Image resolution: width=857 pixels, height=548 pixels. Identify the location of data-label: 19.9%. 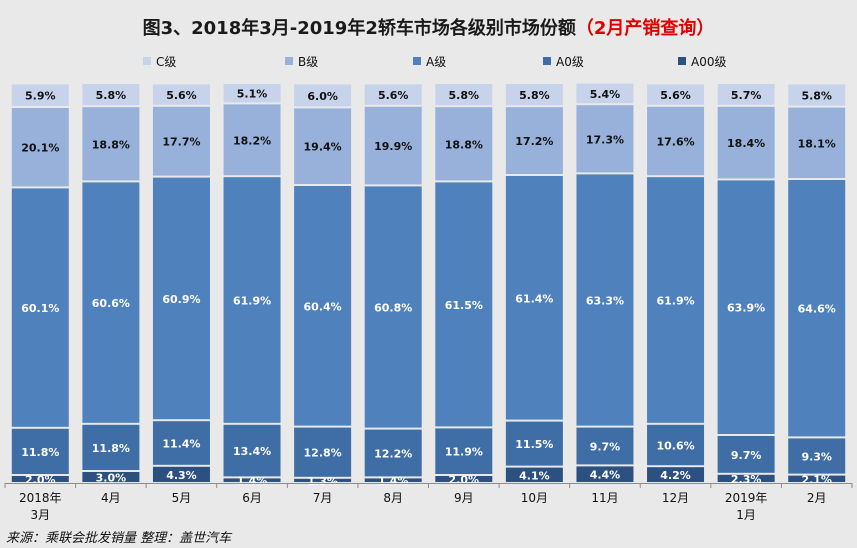
(393, 146).